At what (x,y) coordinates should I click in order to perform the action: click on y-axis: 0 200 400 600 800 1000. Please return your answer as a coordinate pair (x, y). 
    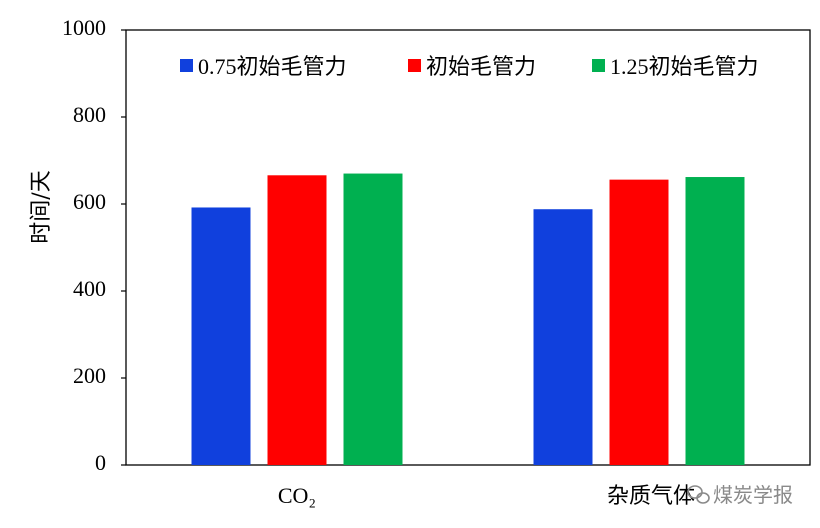
    Looking at the image, I should click on (94, 245).